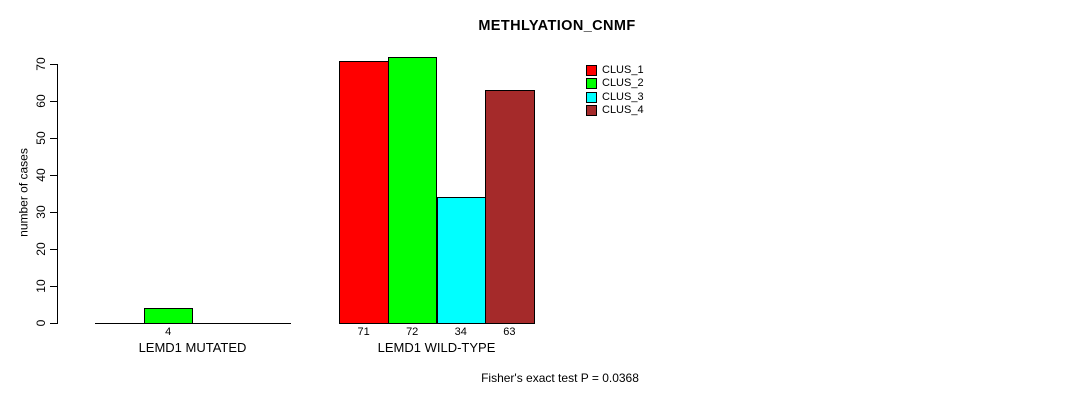 The image size is (1090, 400). Describe the element at coordinates (412, 332) in the screenshot. I see `bar-value-label: 72` at that location.